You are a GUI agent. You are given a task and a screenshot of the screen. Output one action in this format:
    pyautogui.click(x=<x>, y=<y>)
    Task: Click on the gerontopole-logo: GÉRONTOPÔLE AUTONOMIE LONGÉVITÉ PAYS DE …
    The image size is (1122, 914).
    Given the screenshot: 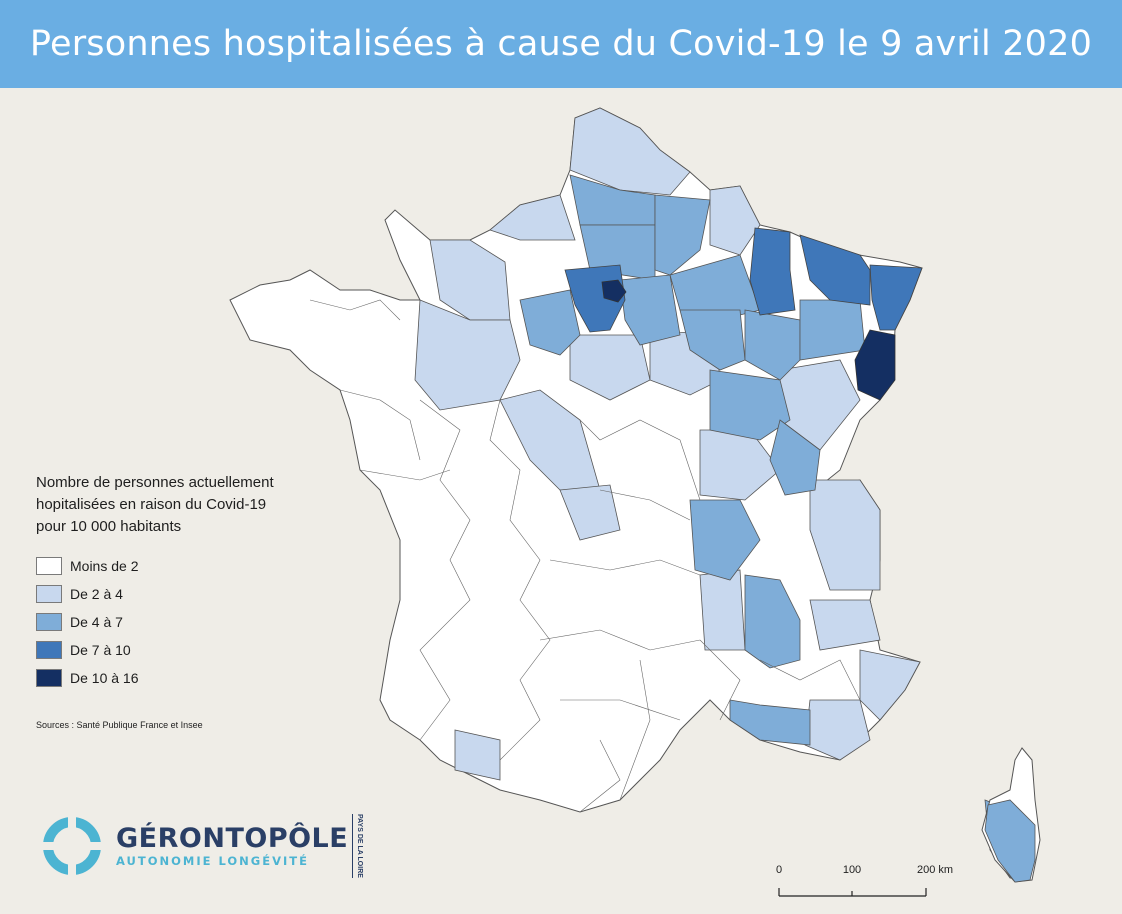 What is the action you would take?
    pyautogui.click(x=201, y=846)
    